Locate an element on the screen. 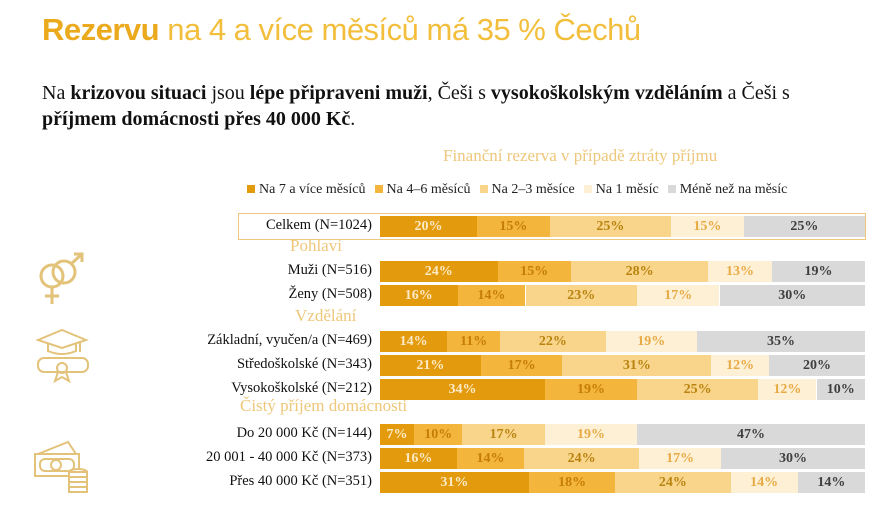 This screenshot has height=507, width=895. legend-item: Na 4–6 měsíců is located at coordinates (422, 189).